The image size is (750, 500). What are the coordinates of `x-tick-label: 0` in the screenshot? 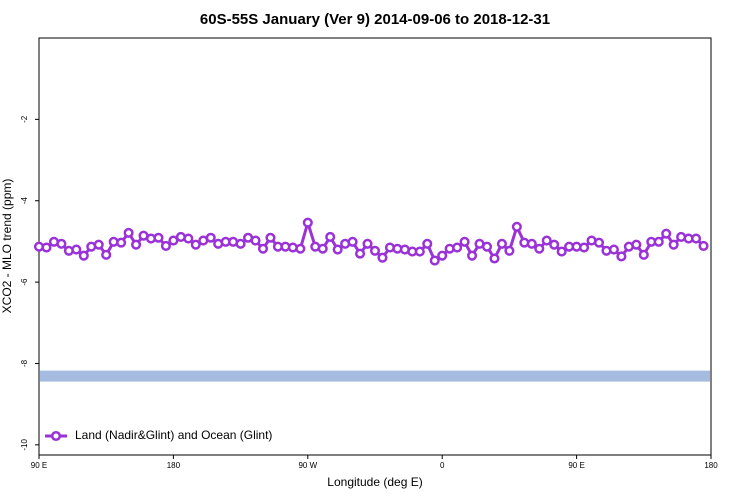 It's located at (442, 465).